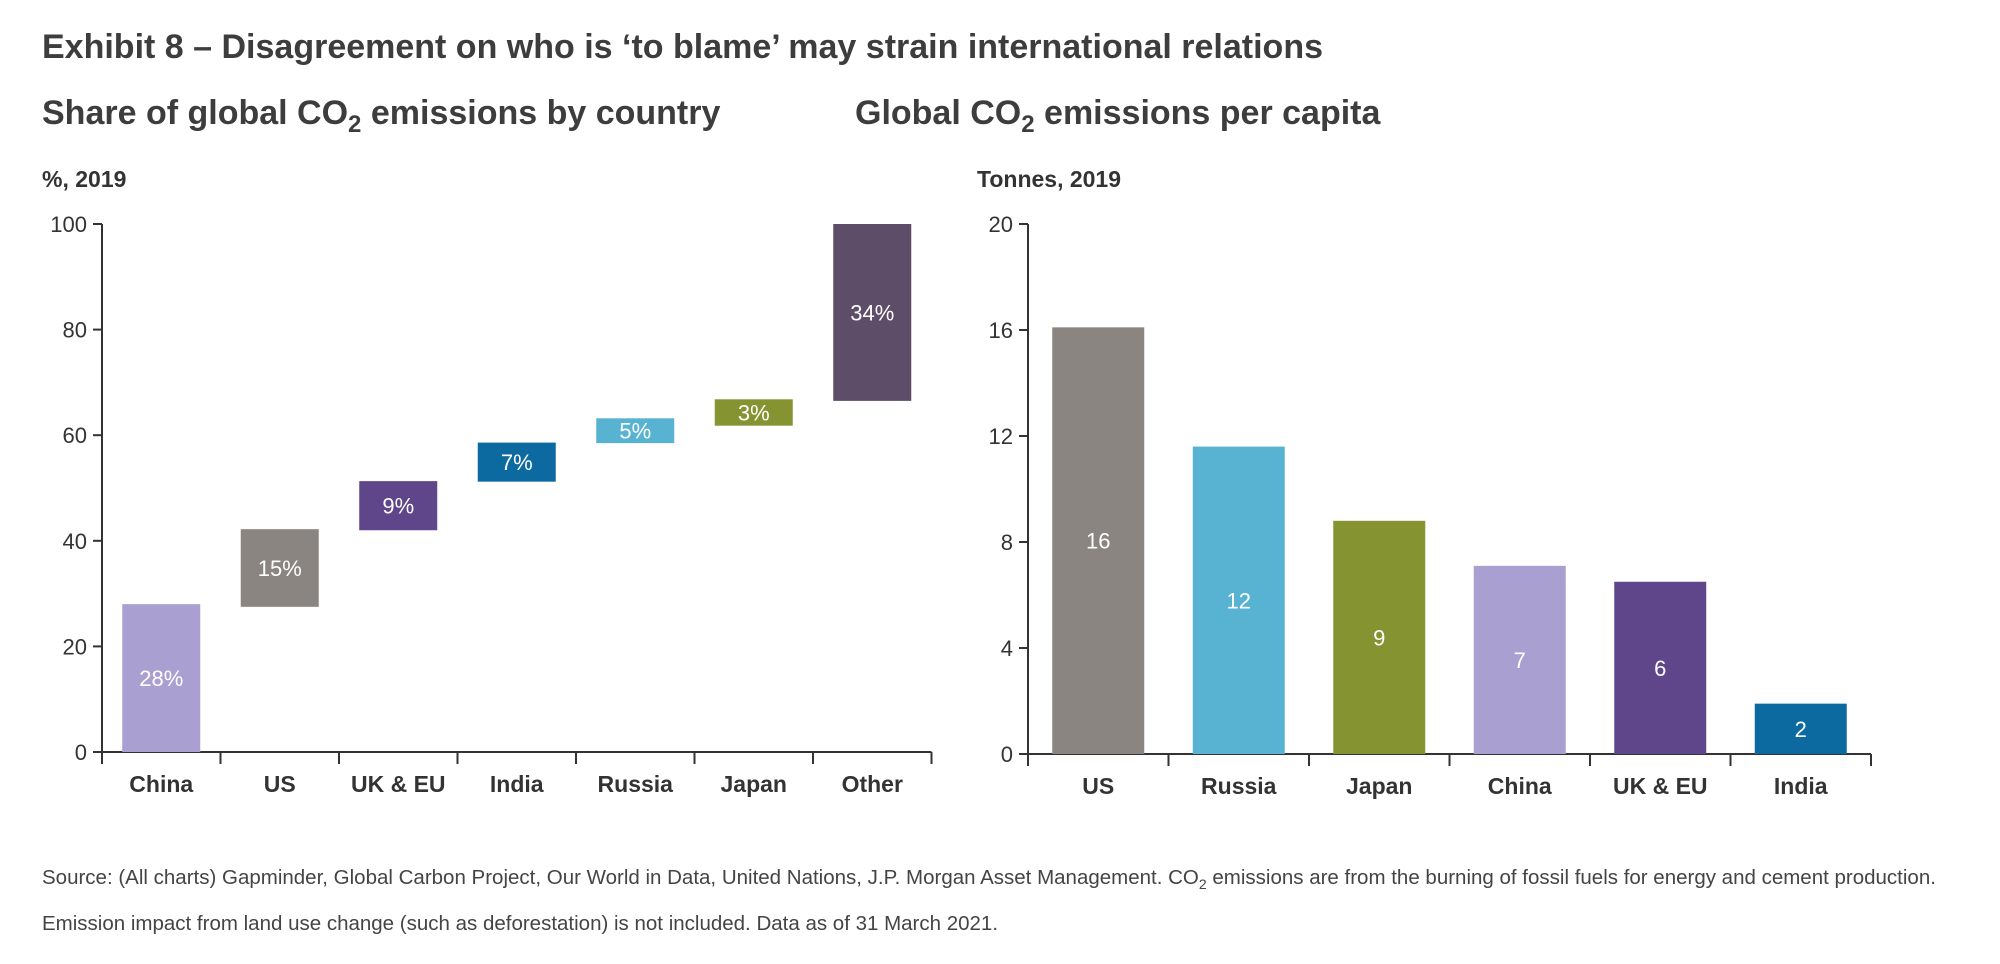 The height and width of the screenshot is (964, 2000). Describe the element at coordinates (1007, 542) in the screenshot. I see `percap-y-tick-label: 8` at that location.